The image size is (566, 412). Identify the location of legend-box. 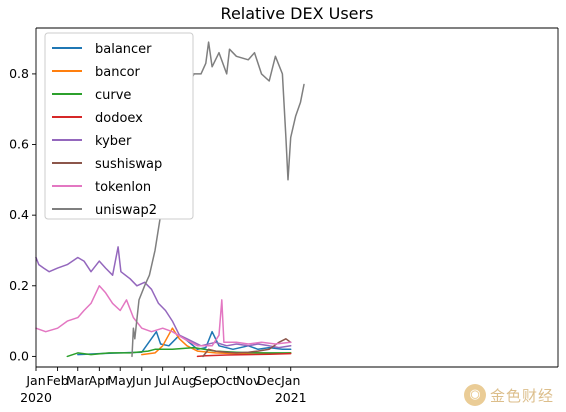
(119, 126).